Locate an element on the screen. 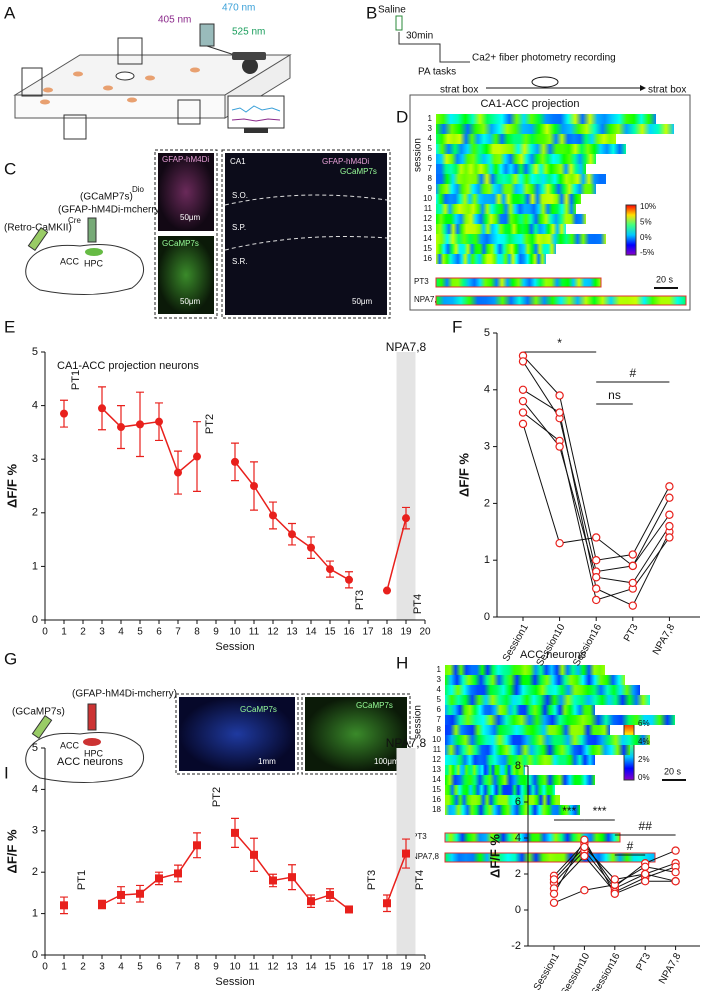 The width and height of the screenshot is (705, 991). panel-letter: E is located at coordinates (9, 326).